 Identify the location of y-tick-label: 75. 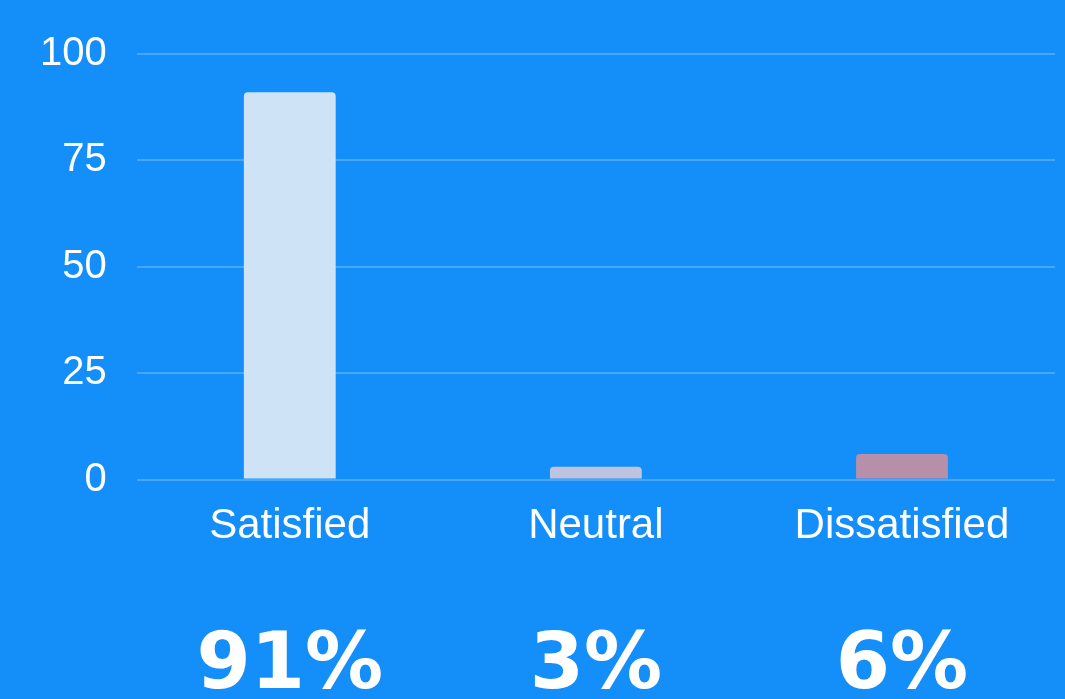
(84, 157).